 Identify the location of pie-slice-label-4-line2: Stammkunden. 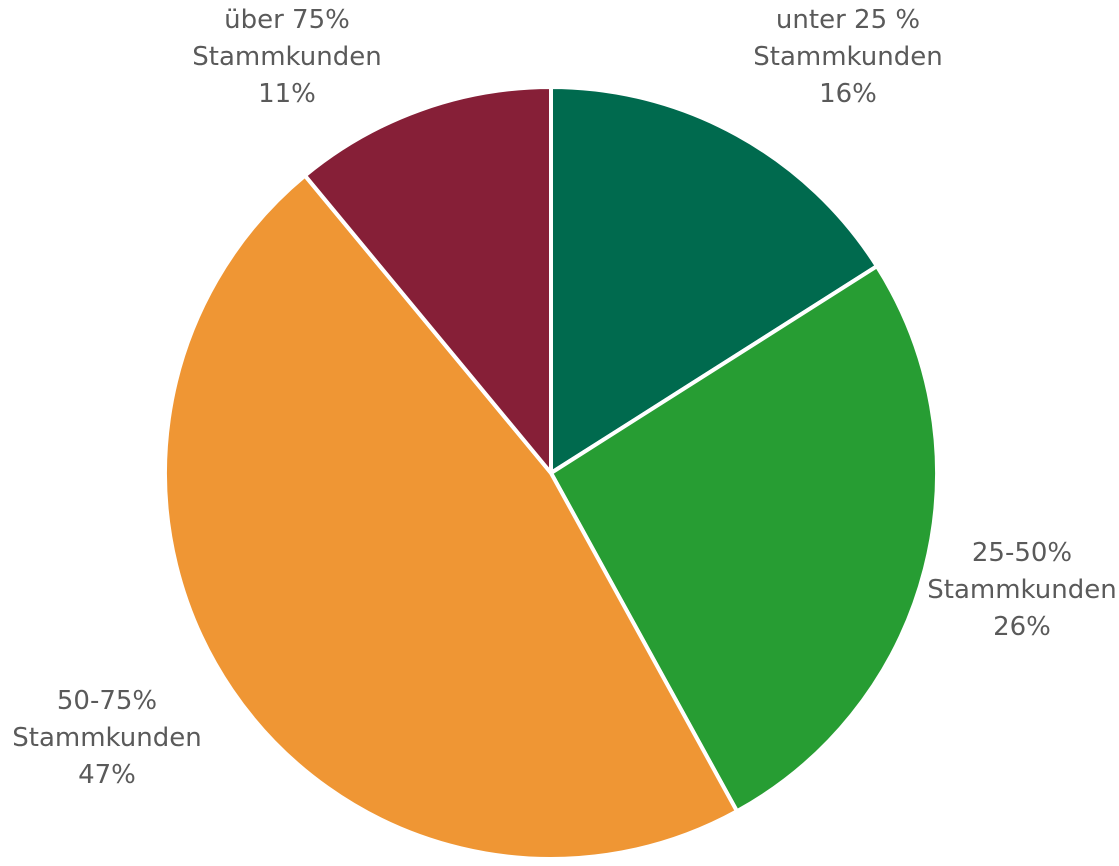
(286, 57).